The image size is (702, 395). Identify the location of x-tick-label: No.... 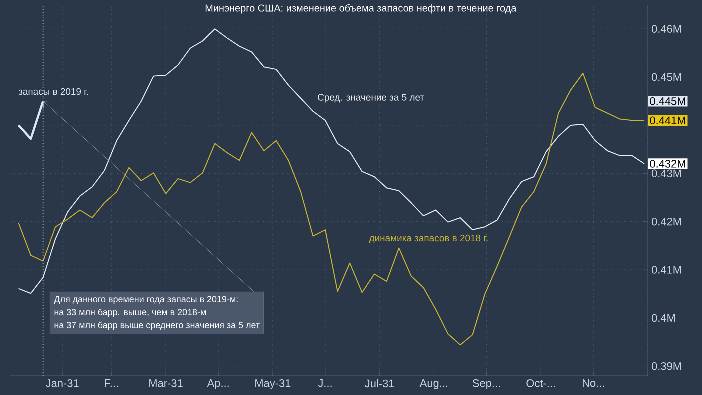
(593, 384).